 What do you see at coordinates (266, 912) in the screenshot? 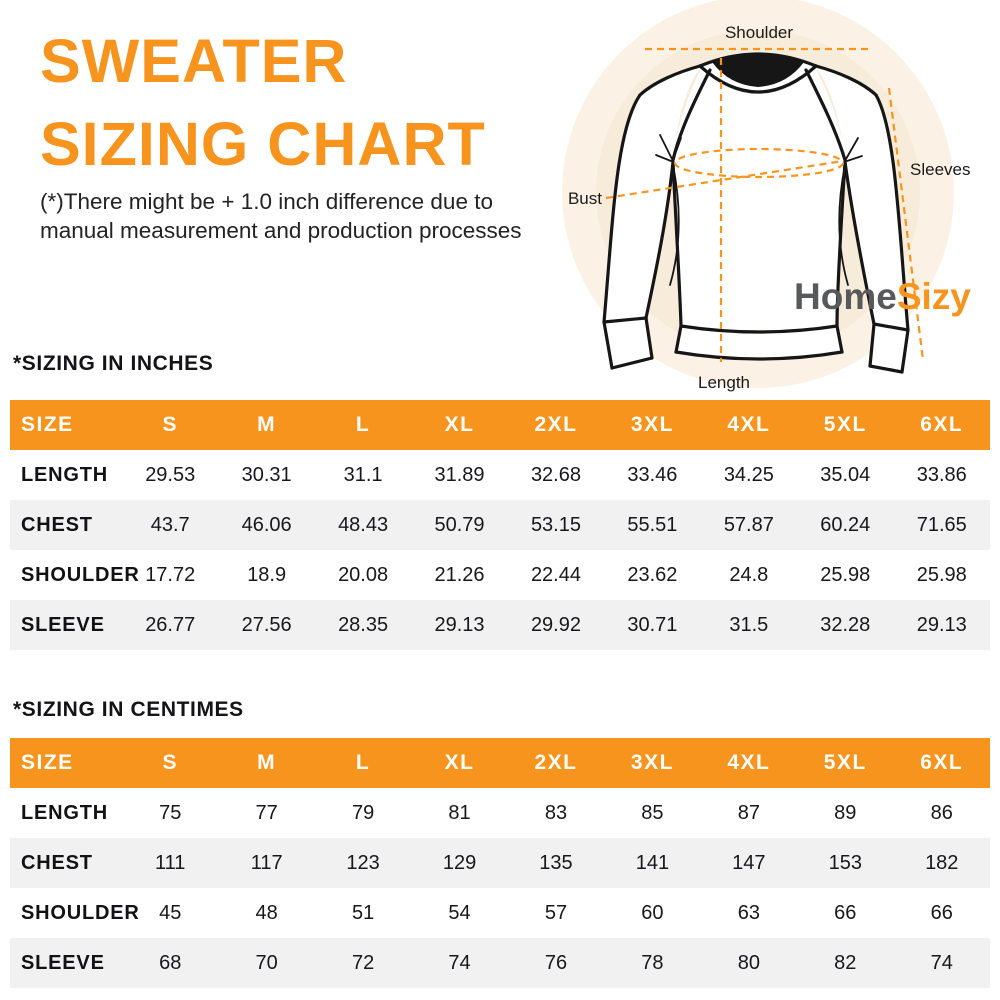
I see `size-value-cell: 48` at bounding box center [266, 912].